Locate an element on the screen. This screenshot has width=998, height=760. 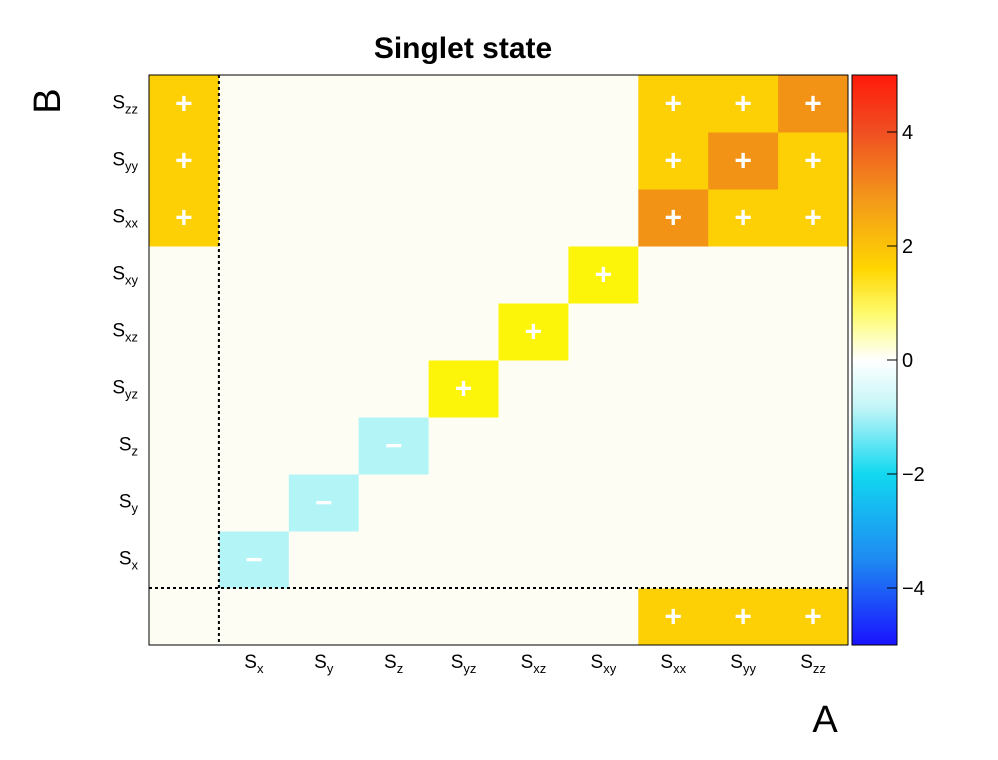
y-tick-label: Sxz is located at coordinates (125, 333).